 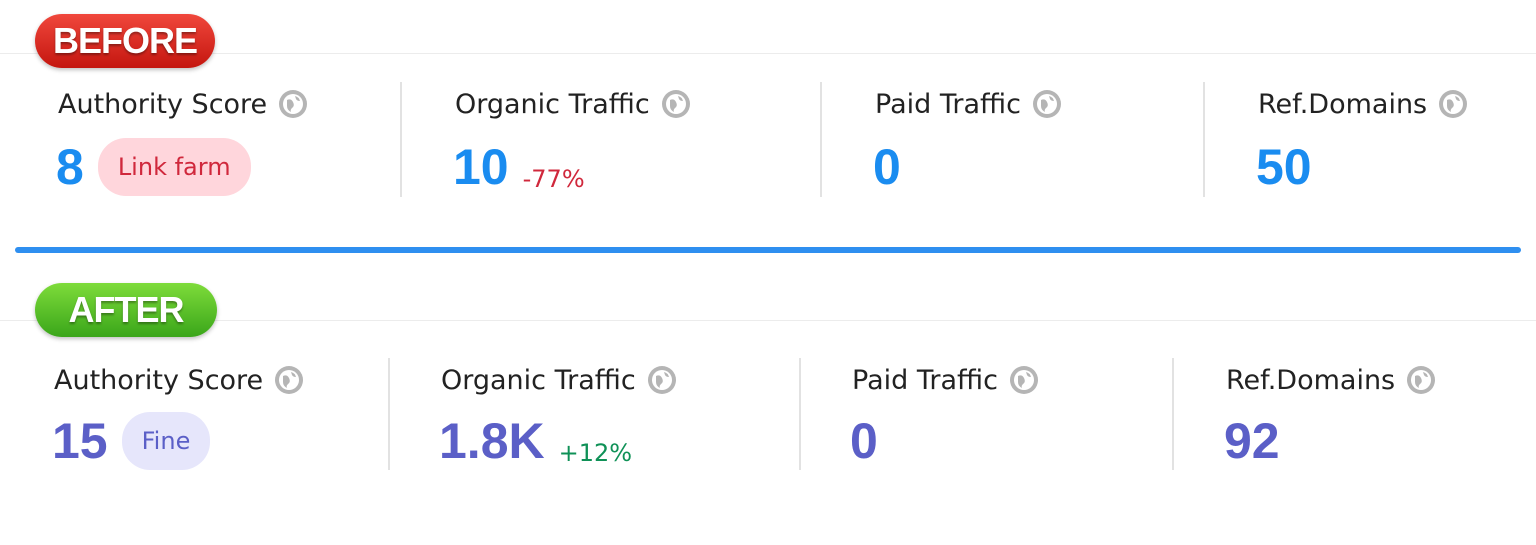 I want to click on metric-value: 8, so click(x=70, y=167).